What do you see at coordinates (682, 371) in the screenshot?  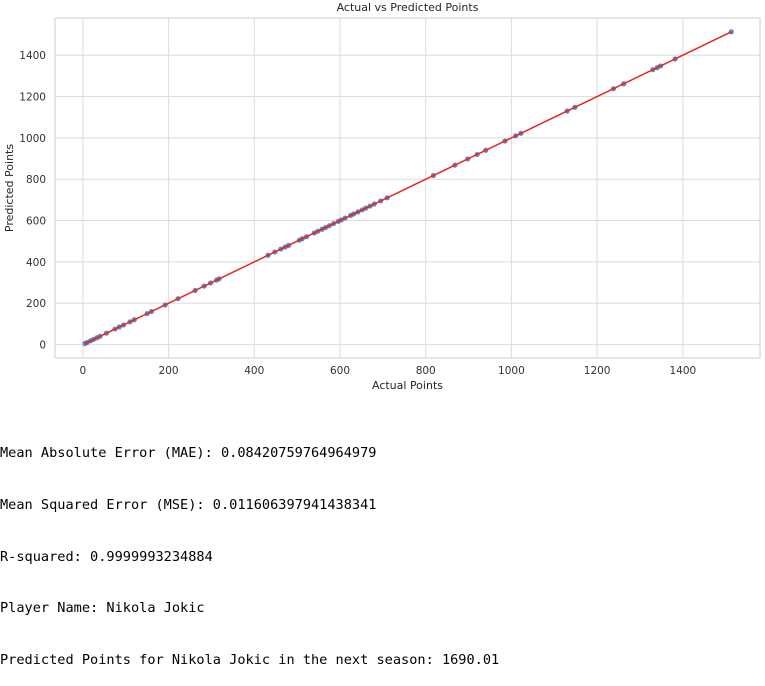 I see `x-tick-label: 1400` at bounding box center [682, 371].